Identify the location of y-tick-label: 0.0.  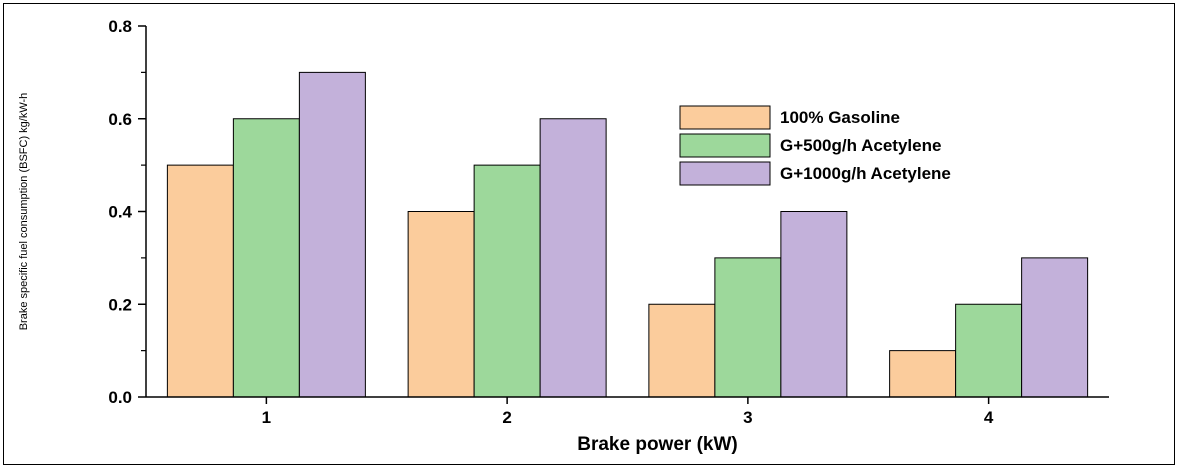
(120, 397).